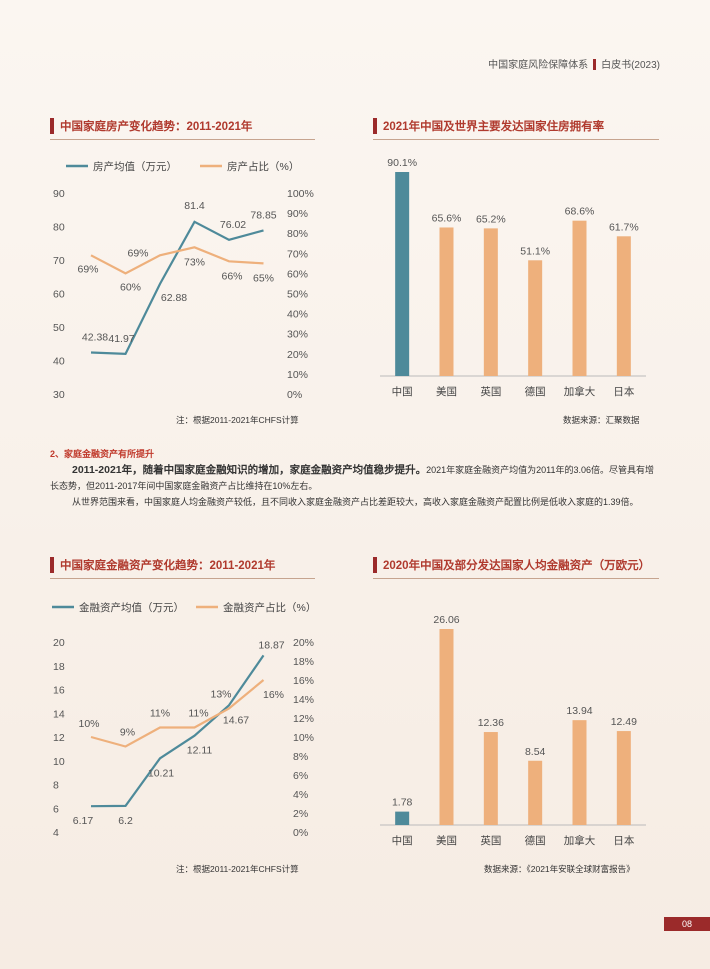  Describe the element at coordinates (174, 298) in the screenshot. I see `data-label: 62.88` at that location.